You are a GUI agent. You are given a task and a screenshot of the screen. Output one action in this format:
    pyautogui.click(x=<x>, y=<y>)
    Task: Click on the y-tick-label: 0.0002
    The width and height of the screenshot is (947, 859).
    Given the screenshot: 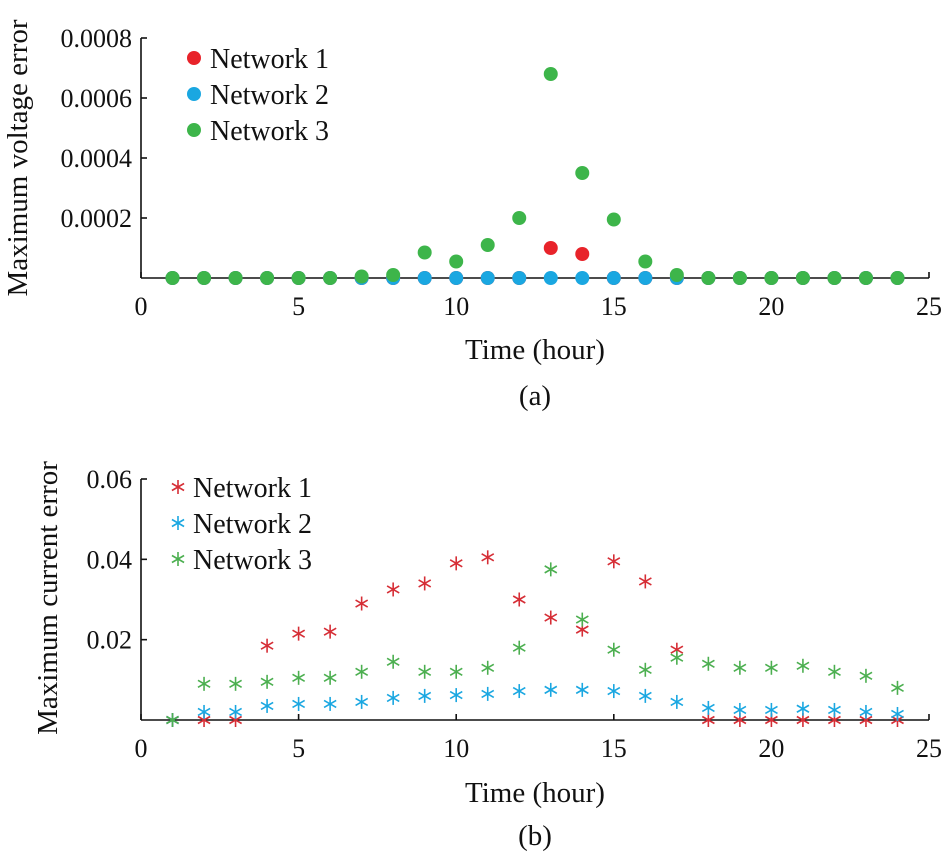 What is the action you would take?
    pyautogui.click(x=97, y=218)
    